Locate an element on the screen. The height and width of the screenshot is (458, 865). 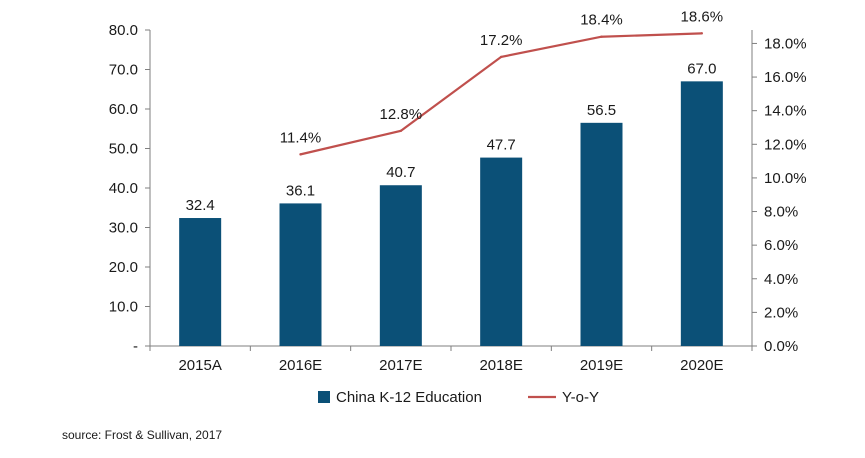
right-axis-tick-label: 16.0% is located at coordinates (785, 77).